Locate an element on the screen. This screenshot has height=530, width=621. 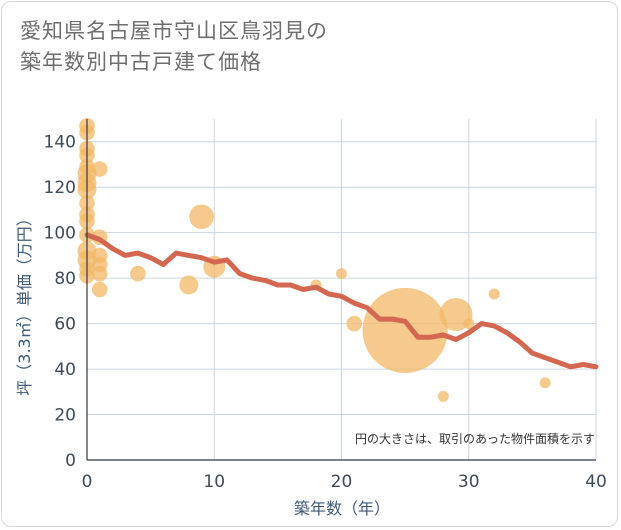
y-tick-label: 100 is located at coordinates (60, 234).